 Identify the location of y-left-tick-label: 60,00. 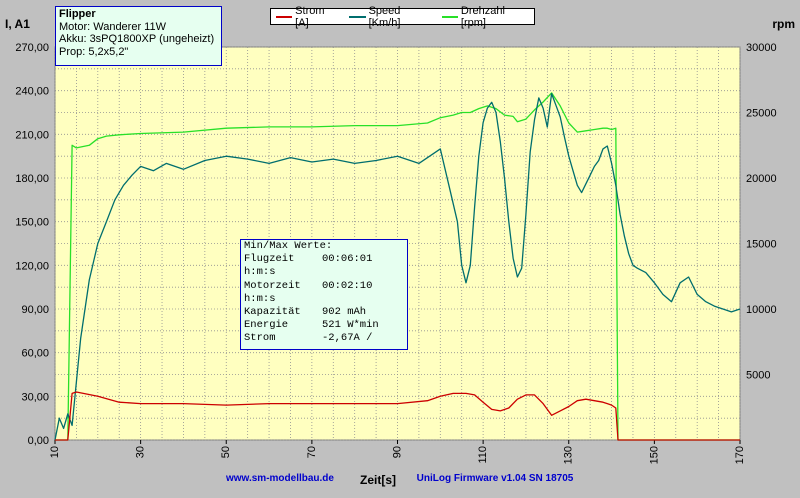
(35, 354).